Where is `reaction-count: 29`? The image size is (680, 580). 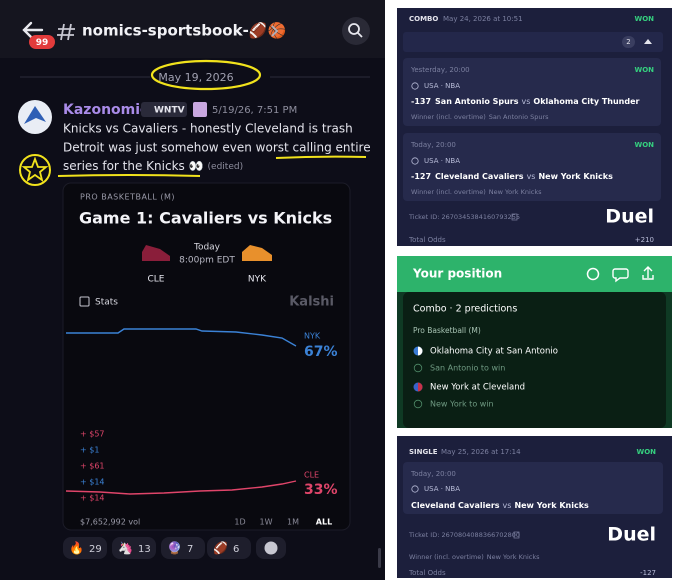 reaction-count: 29 is located at coordinates (95, 549).